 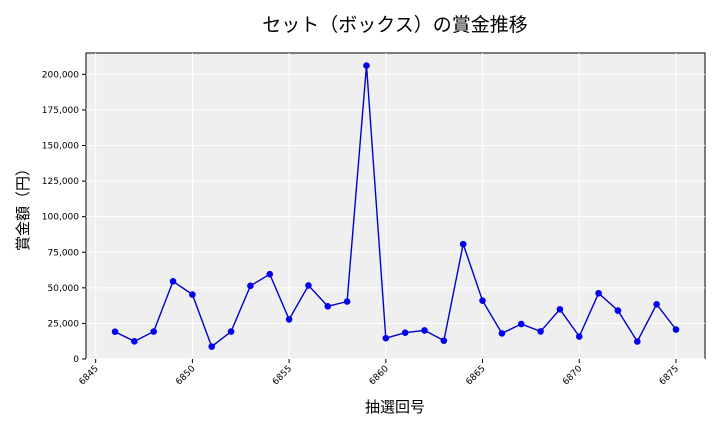 I want to click on x-tick-label: 6855, so click(x=282, y=375).